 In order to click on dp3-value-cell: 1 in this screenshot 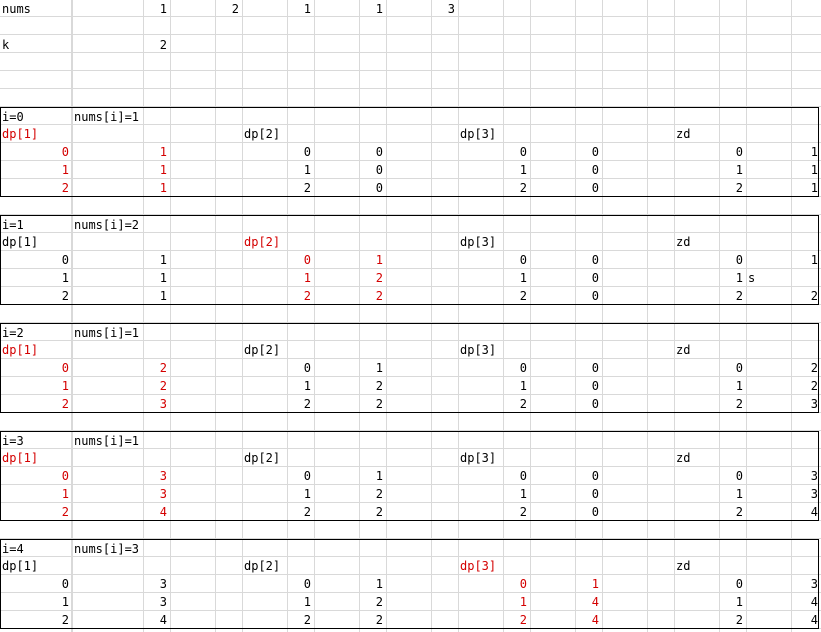, I will do `click(595, 584)`.